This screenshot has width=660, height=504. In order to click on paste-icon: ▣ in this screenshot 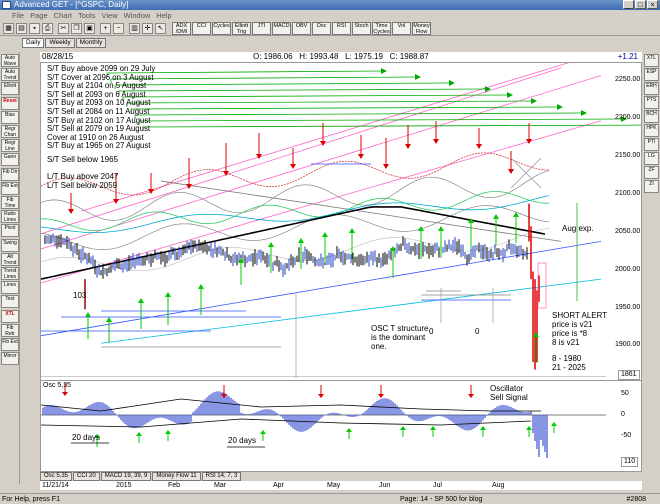, I will do `click(89, 28)`.